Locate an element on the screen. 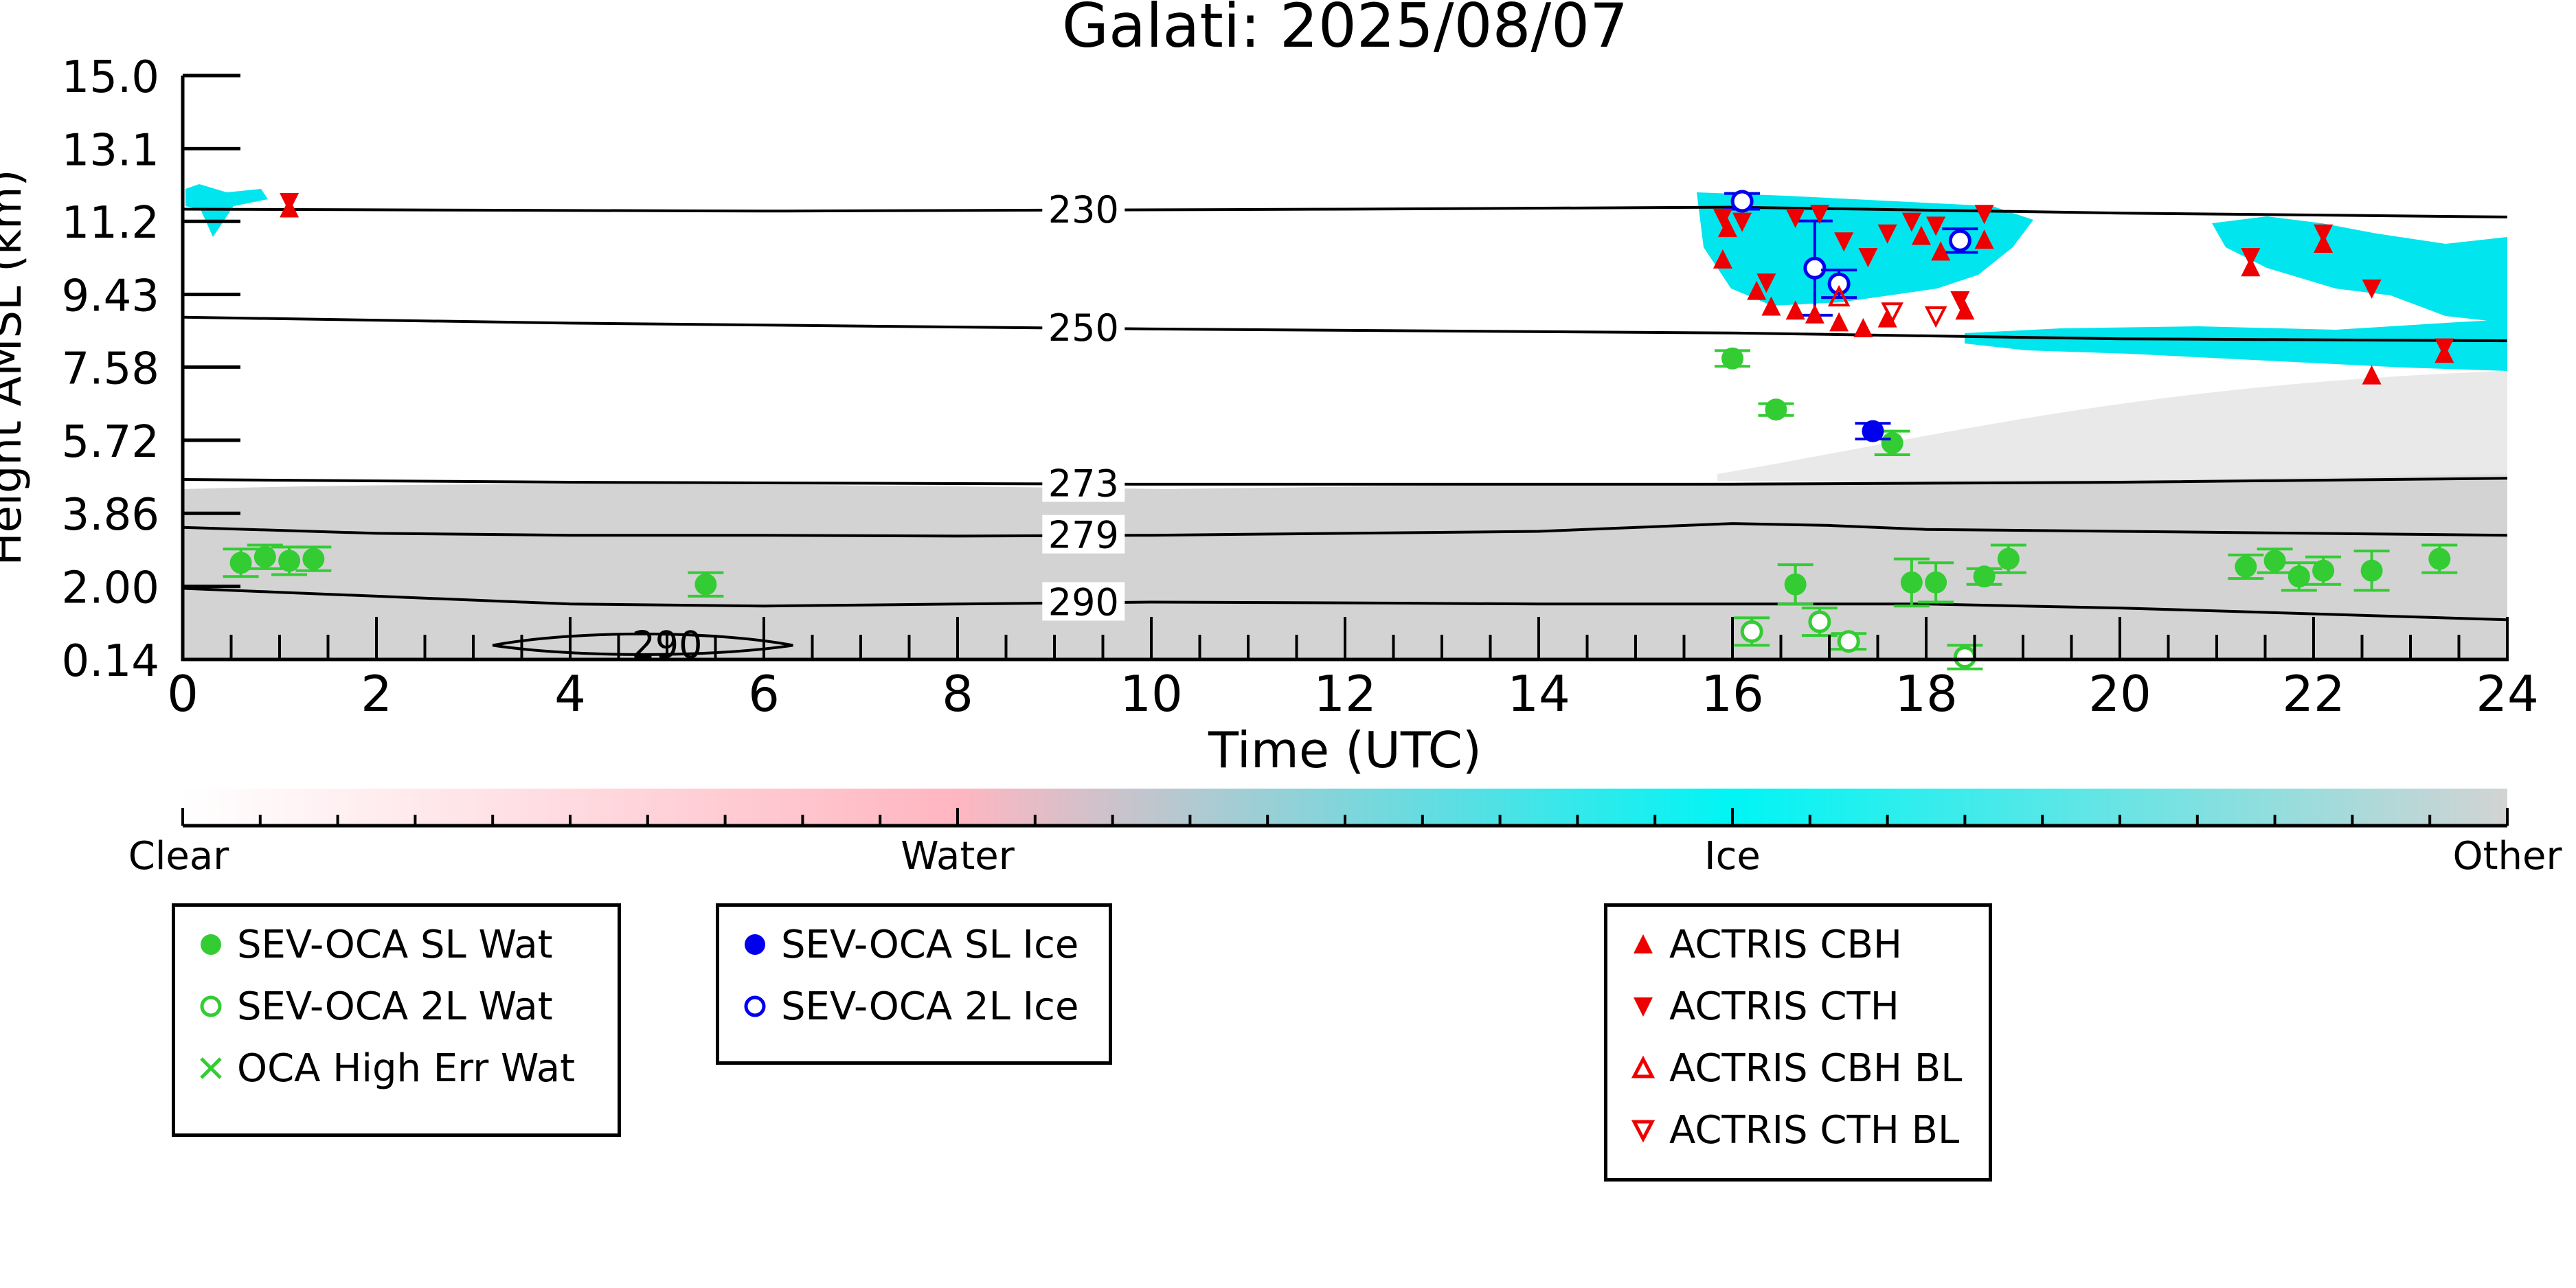  y-tick-label: 9.43 is located at coordinates (111, 296).